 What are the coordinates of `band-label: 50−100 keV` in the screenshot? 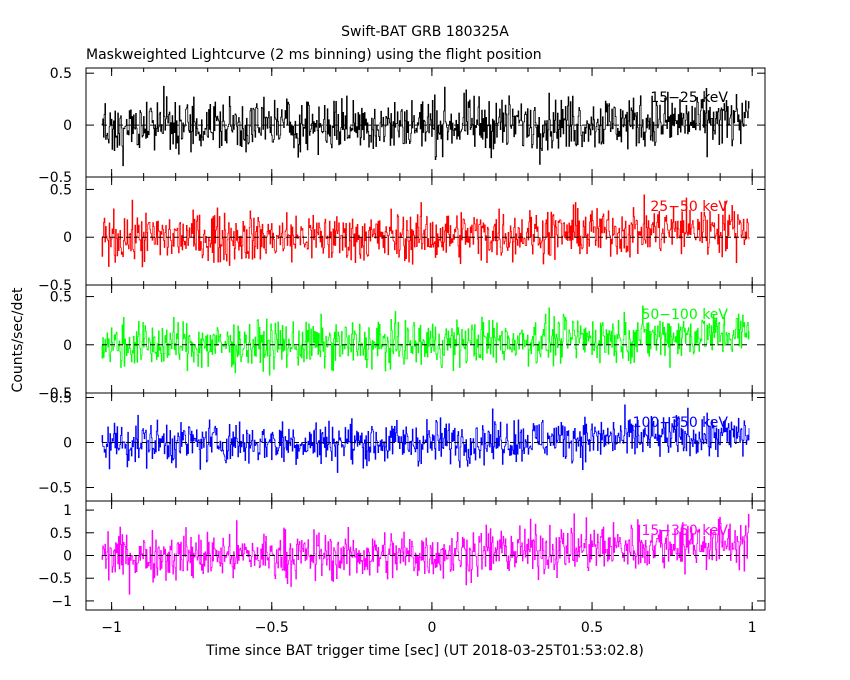 It's located at (684, 315).